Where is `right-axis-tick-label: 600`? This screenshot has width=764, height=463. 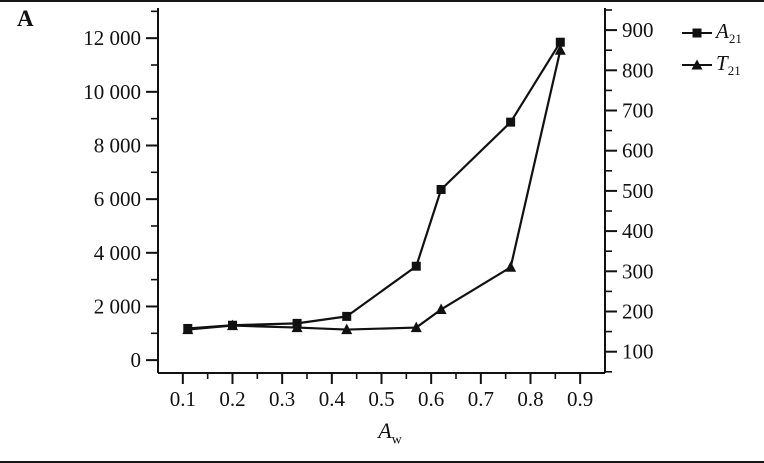
right-axis-tick-label: 600 is located at coordinates (638, 151).